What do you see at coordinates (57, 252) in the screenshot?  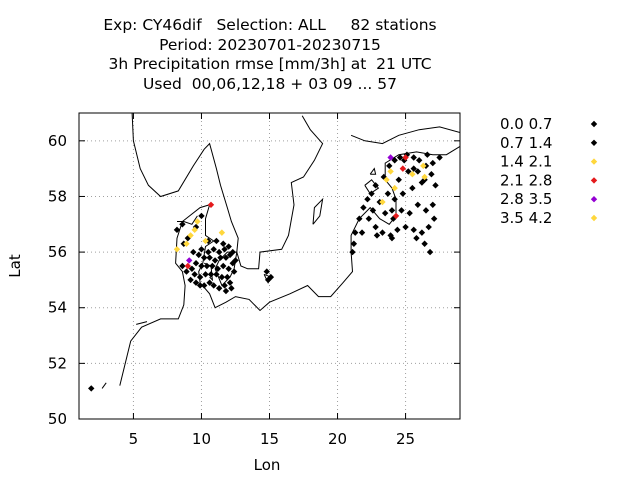 I see `y-tick-label: 56` at bounding box center [57, 252].